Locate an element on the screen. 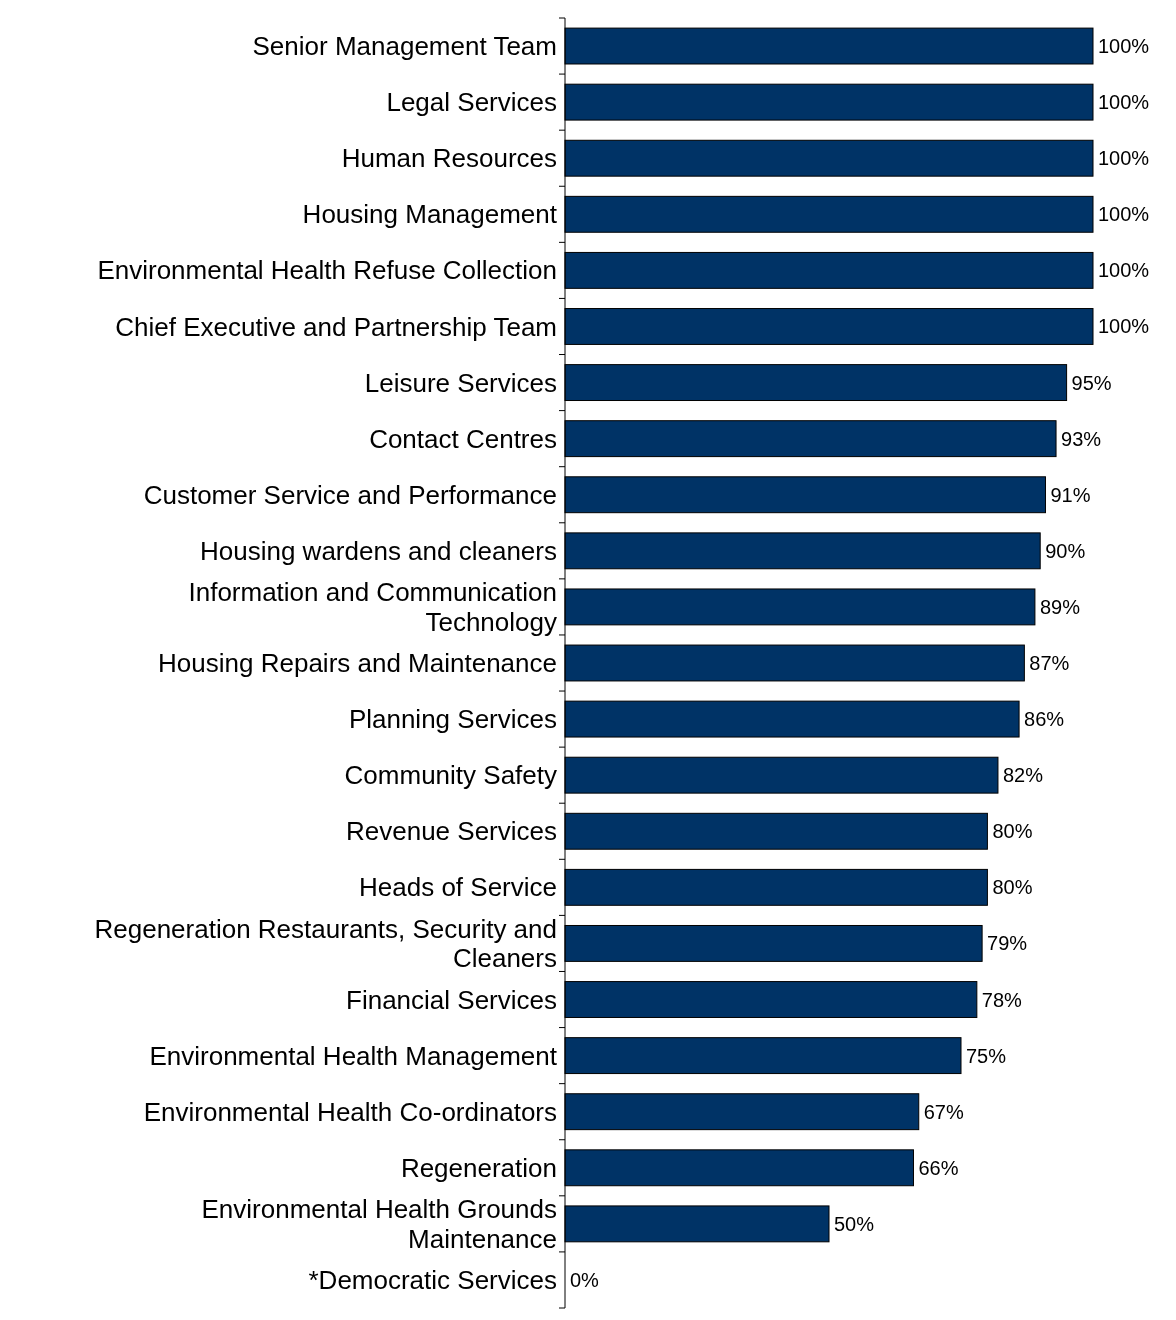  y-tick-label: Housing Management is located at coordinates (430, 214).